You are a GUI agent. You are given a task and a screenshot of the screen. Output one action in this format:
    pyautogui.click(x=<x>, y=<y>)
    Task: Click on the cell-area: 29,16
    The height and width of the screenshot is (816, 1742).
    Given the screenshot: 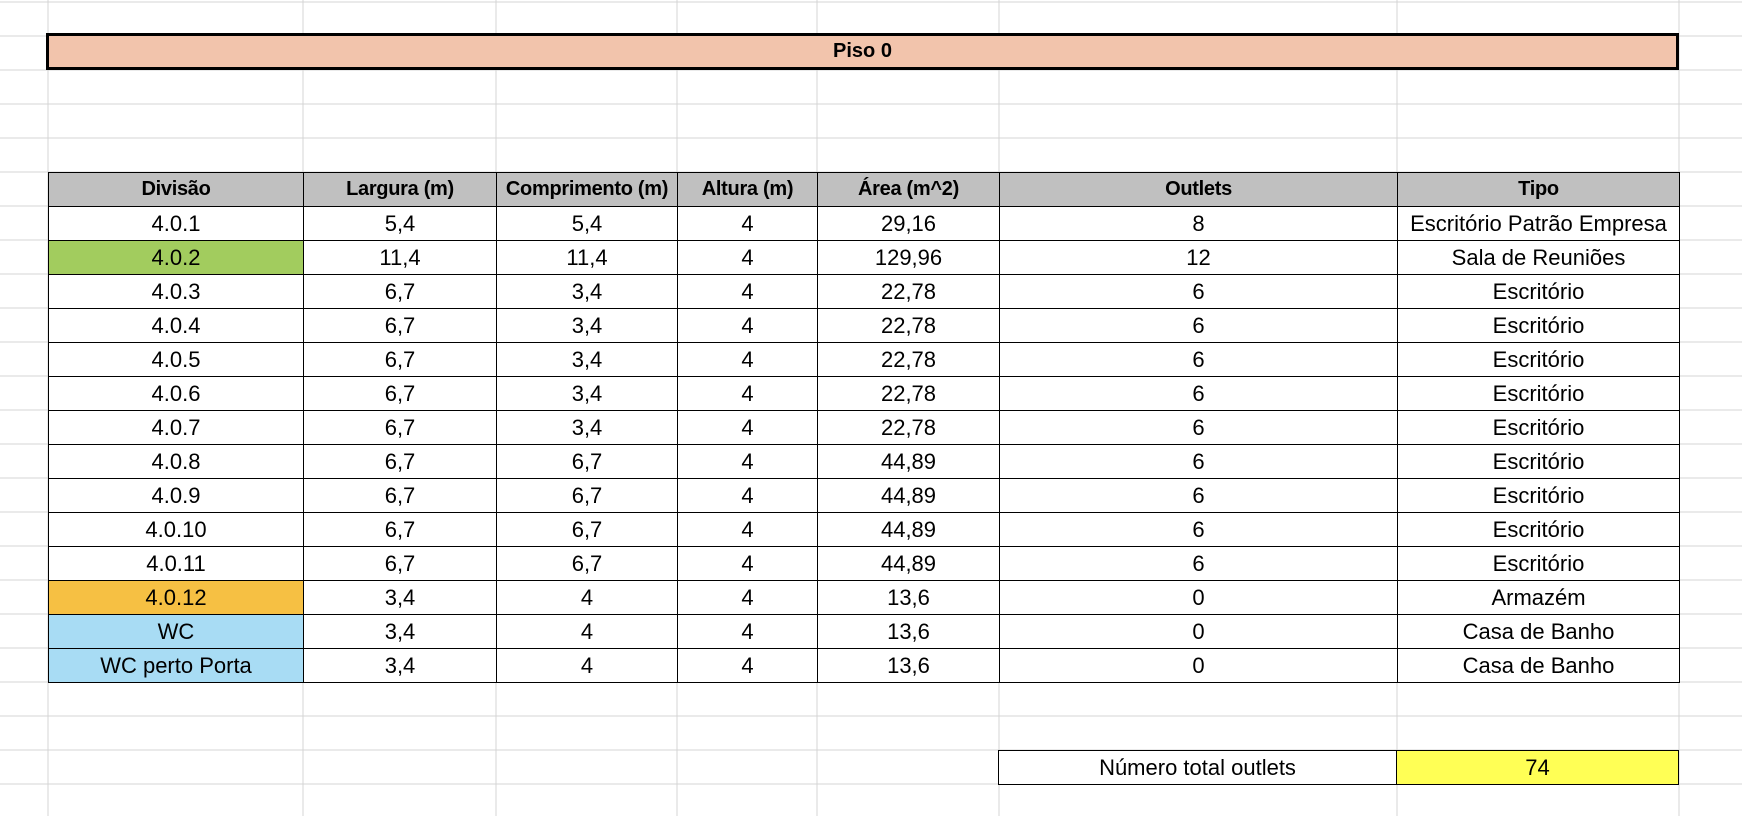 What is the action you would take?
    pyautogui.click(x=908, y=223)
    